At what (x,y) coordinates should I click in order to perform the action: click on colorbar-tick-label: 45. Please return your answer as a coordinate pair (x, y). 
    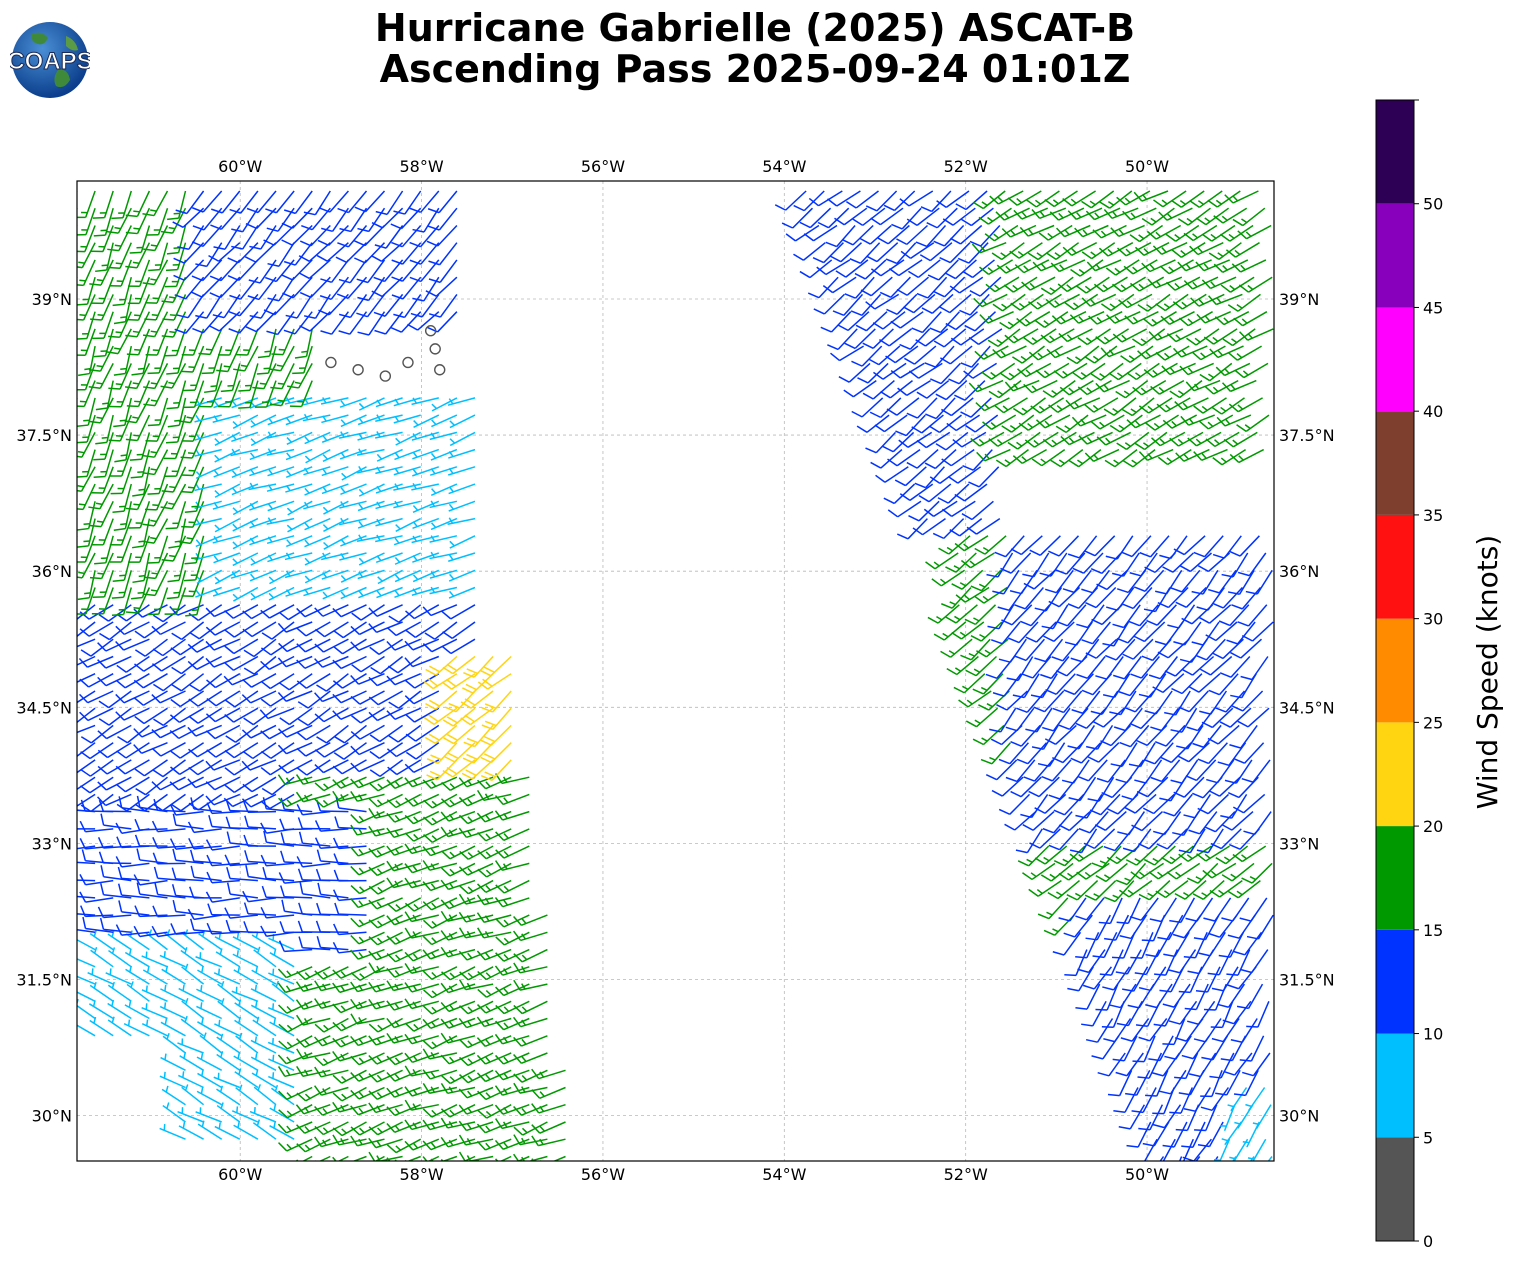
    Looking at the image, I should click on (1433, 307).